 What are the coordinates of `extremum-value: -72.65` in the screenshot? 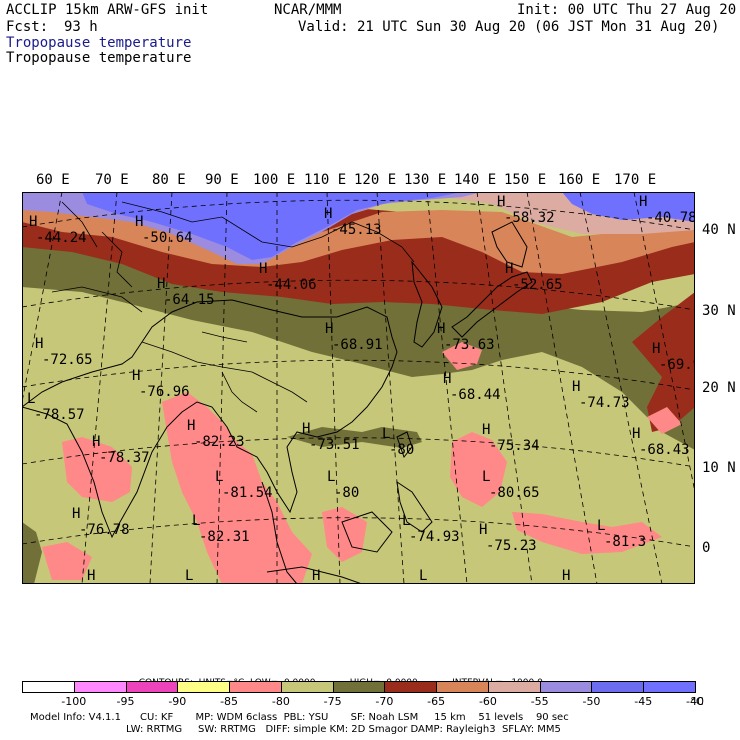 It's located at (67, 360).